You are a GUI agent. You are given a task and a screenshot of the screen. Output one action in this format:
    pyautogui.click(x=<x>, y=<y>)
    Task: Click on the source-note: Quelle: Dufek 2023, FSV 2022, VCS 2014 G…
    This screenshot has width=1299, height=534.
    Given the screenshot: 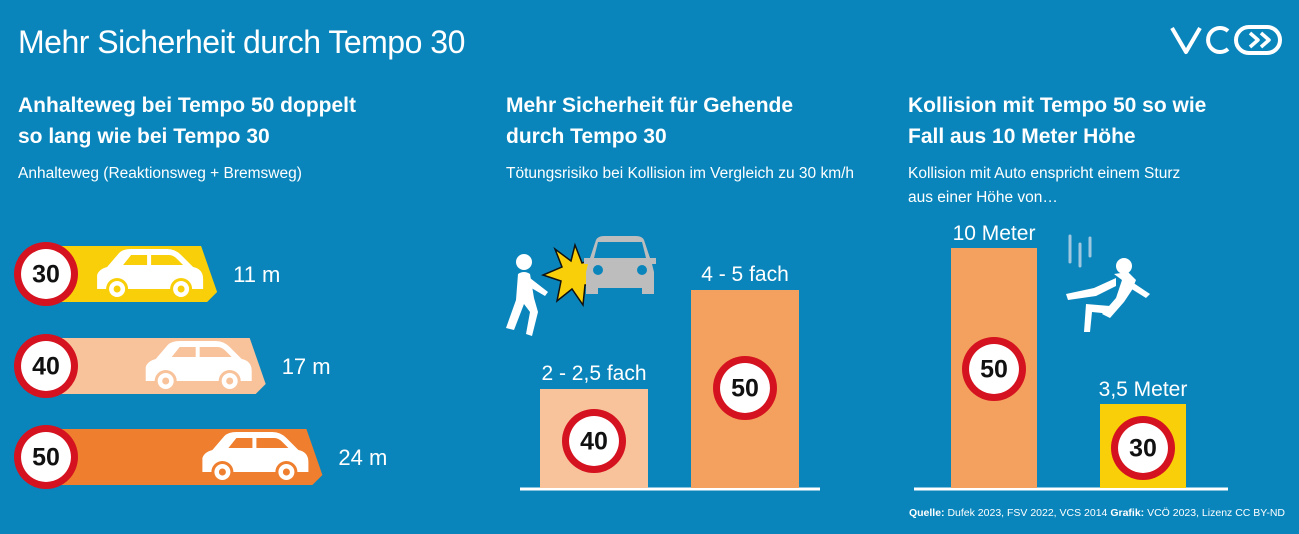 What is the action you would take?
    pyautogui.click(x=1097, y=513)
    